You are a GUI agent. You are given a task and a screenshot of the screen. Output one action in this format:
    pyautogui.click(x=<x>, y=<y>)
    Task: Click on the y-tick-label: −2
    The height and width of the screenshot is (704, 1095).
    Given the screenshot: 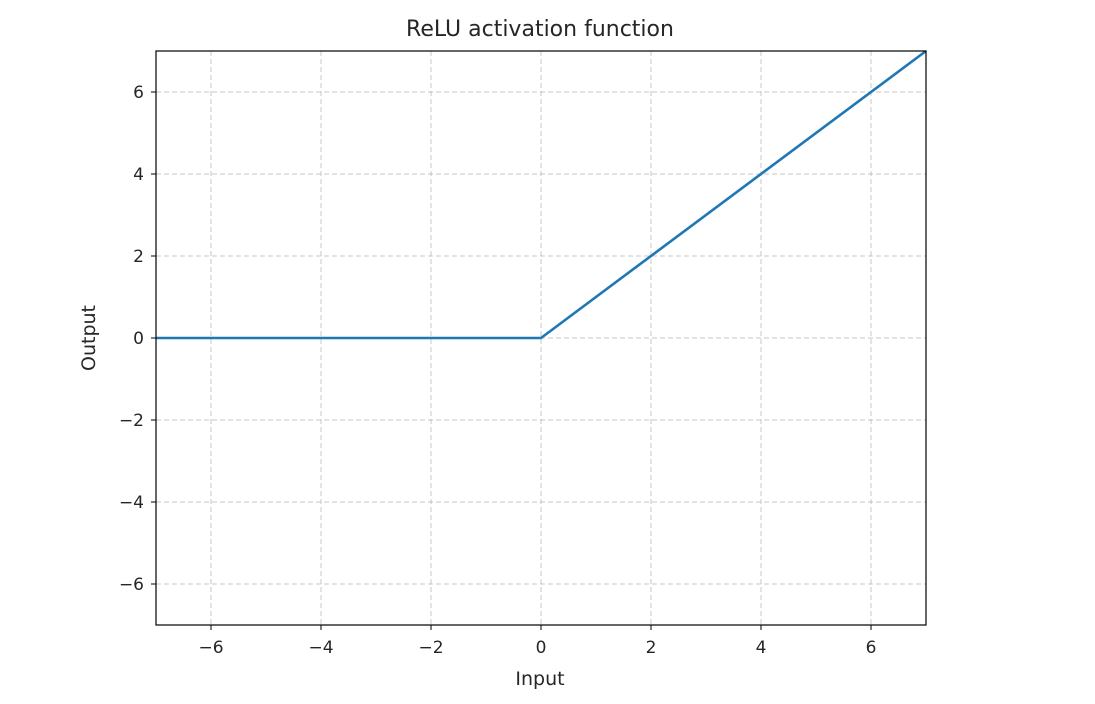 What is the action you would take?
    pyautogui.click(x=131, y=421)
    